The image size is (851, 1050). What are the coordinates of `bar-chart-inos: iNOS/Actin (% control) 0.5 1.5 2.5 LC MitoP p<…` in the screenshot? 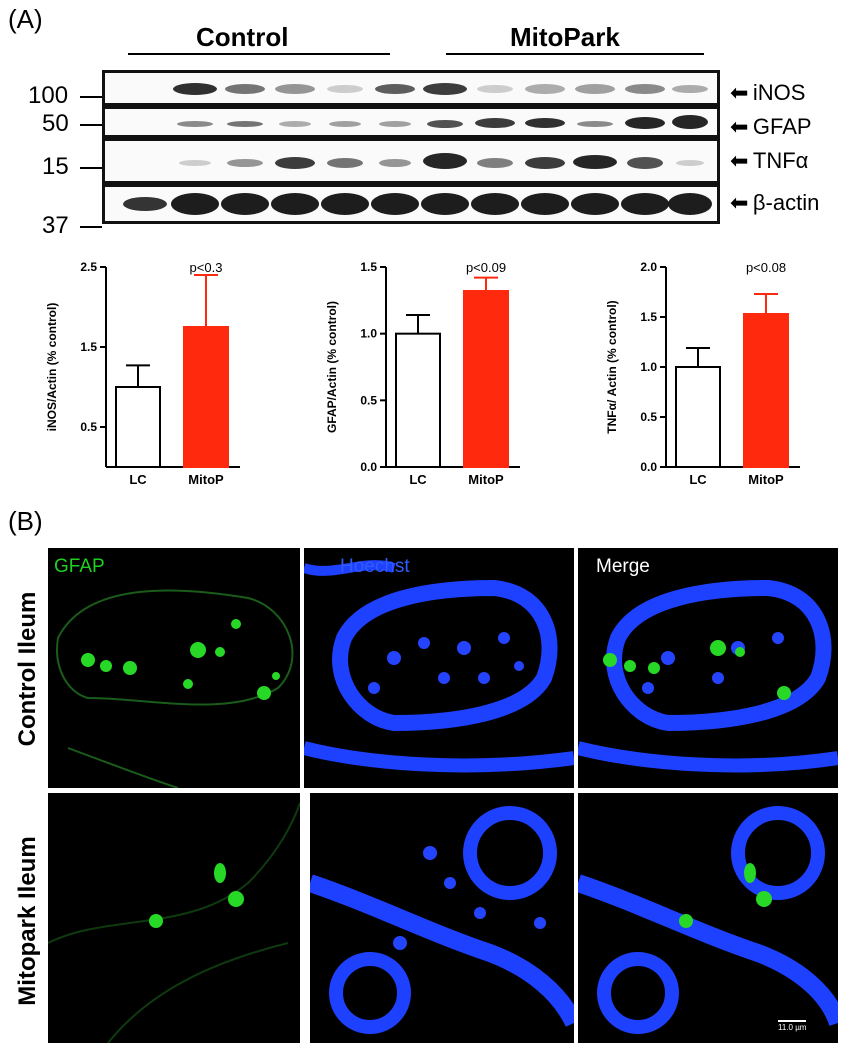 It's located at (142, 373).